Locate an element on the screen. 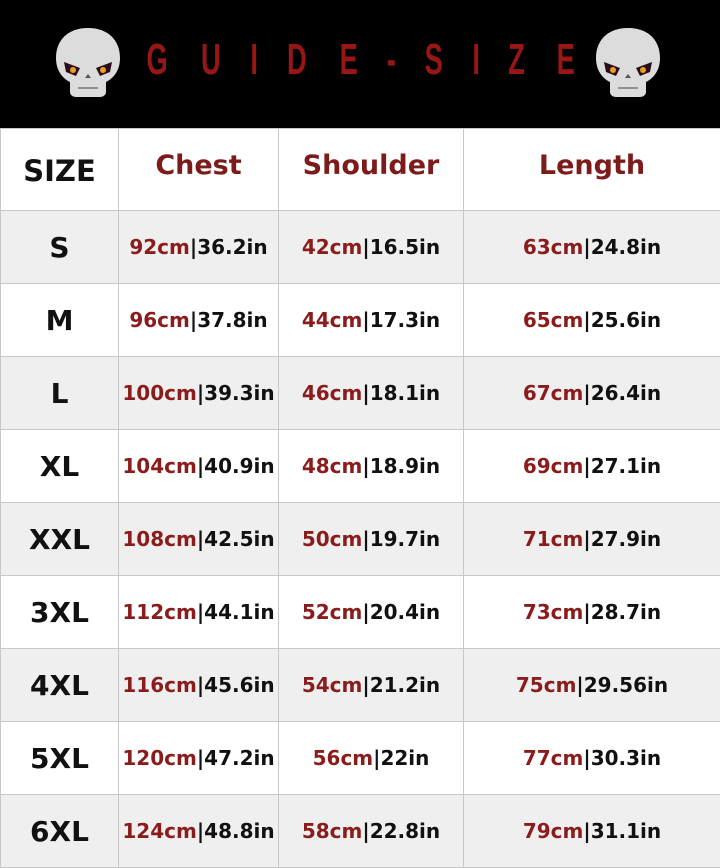 The height and width of the screenshot is (868, 720). length-cm: 63cm is located at coordinates (553, 247).